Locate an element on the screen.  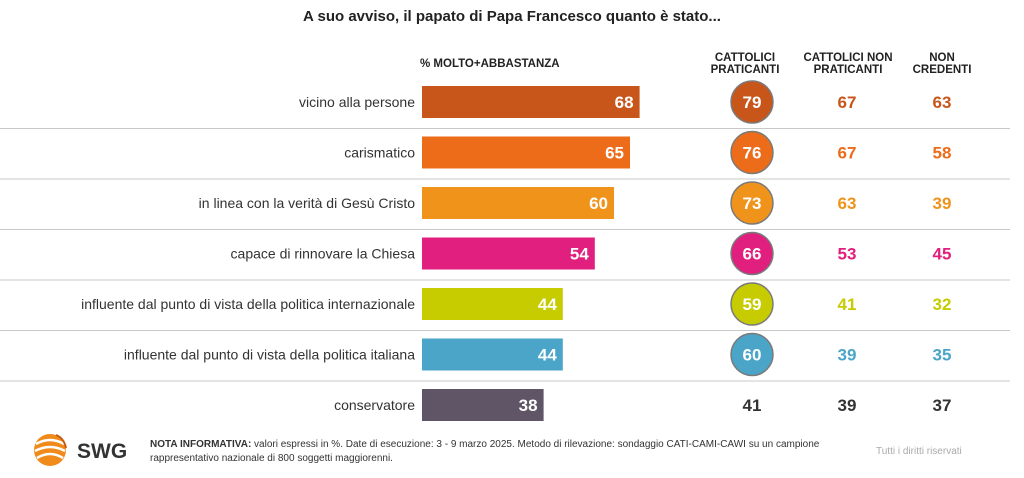
bar-value-label: 65 is located at coordinates (614, 153).